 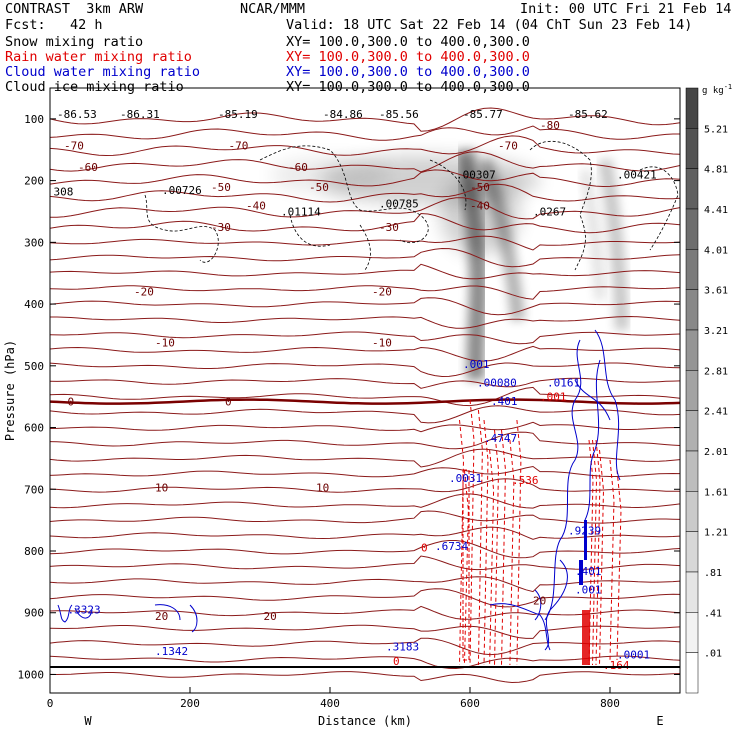 I want to click on colorbar-label: .81, so click(x=713, y=573).